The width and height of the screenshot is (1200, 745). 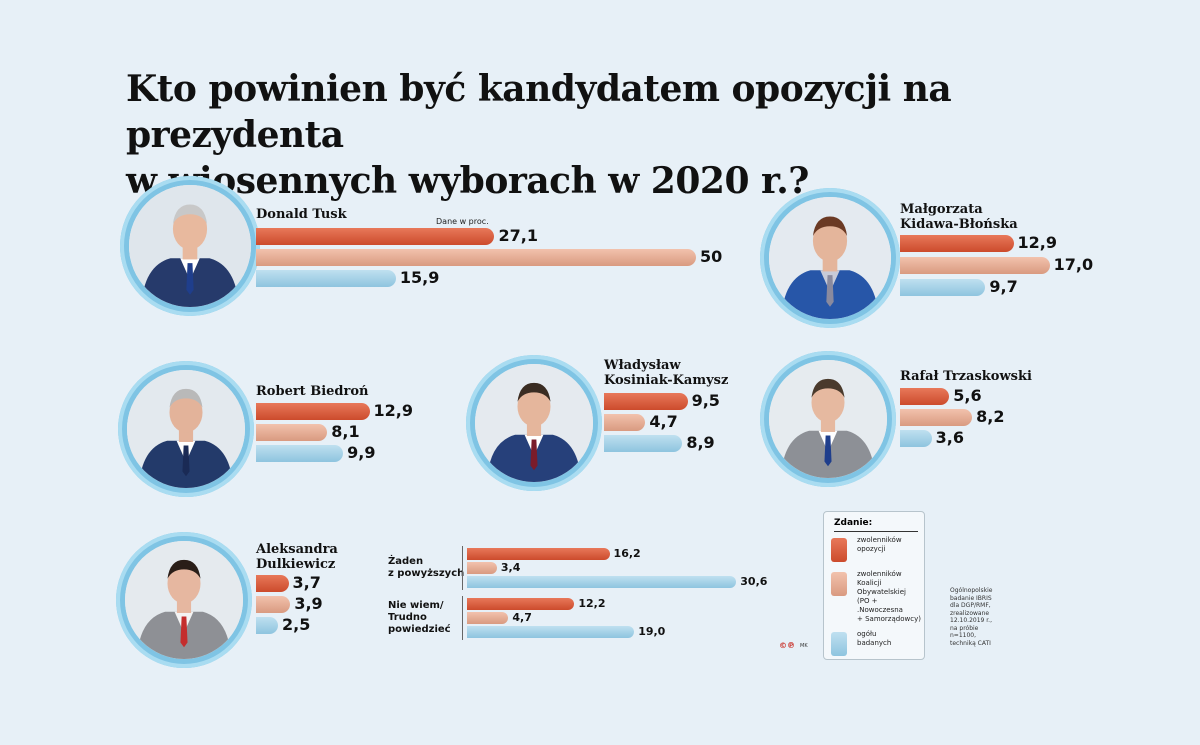 I want to click on candidate-photo-trzaskowski, so click(x=828, y=419).